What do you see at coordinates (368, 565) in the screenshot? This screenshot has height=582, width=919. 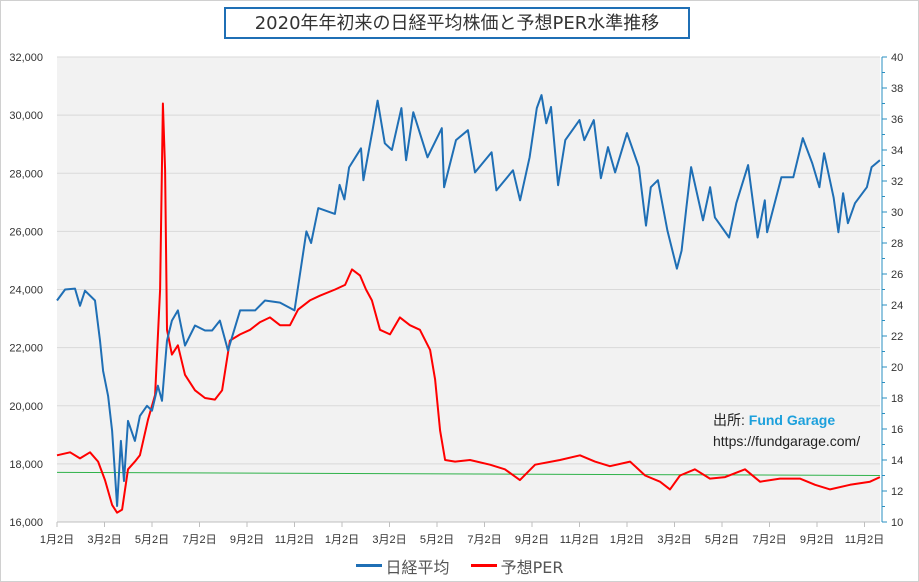 I see `legend-swatch-nikkei` at bounding box center [368, 565].